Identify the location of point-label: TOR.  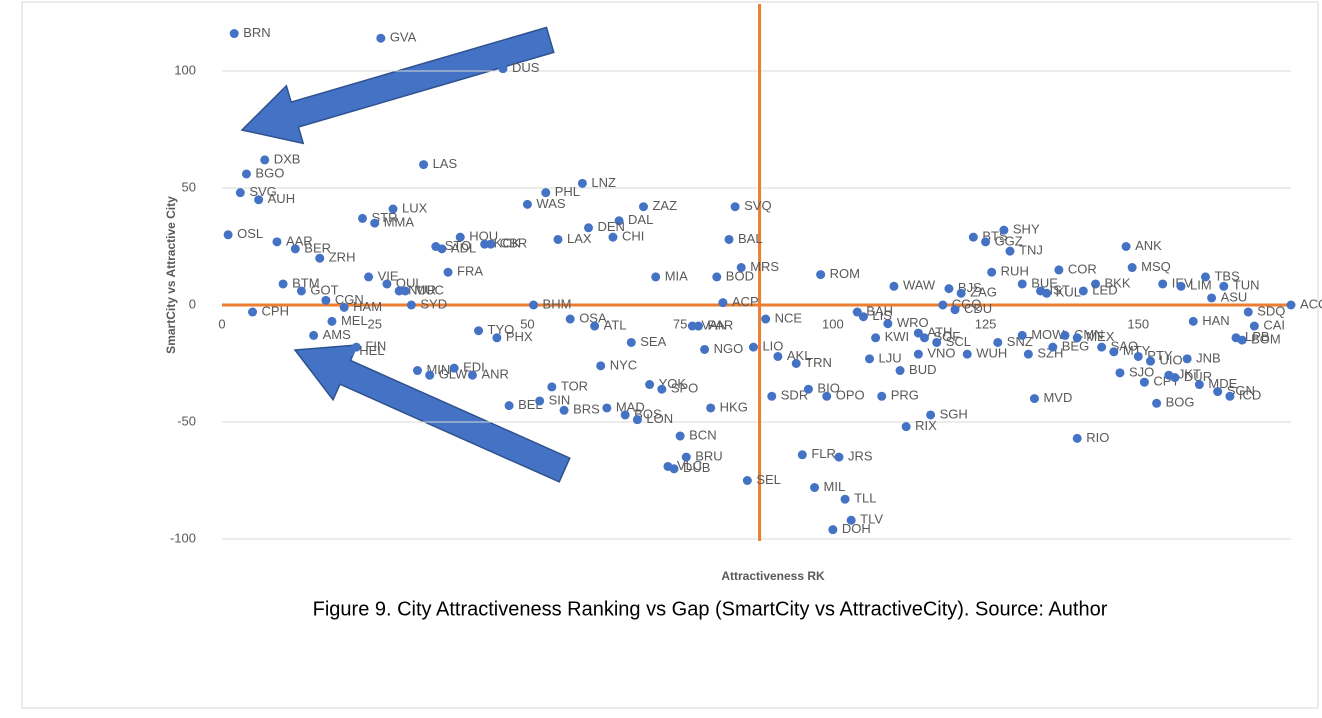
(574, 385).